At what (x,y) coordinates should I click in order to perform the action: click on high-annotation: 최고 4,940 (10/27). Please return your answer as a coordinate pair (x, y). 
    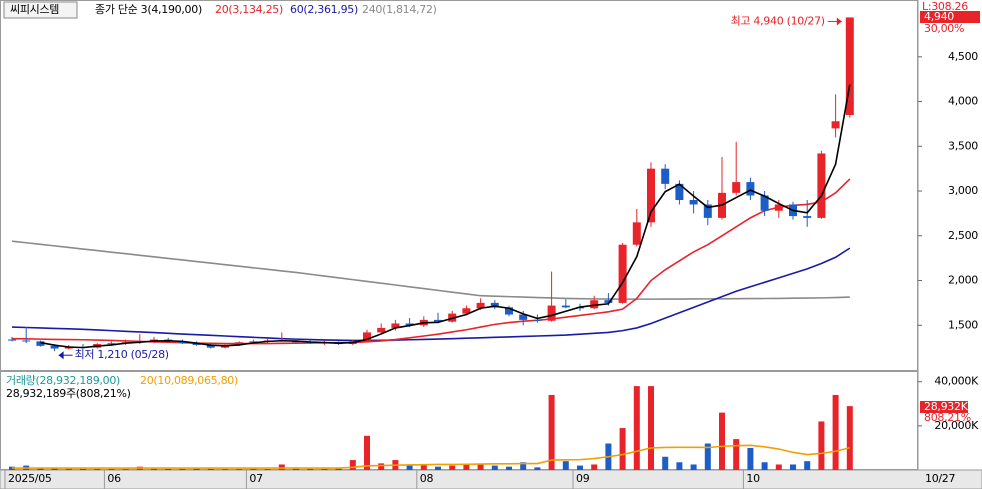
    Looking at the image, I should click on (778, 20).